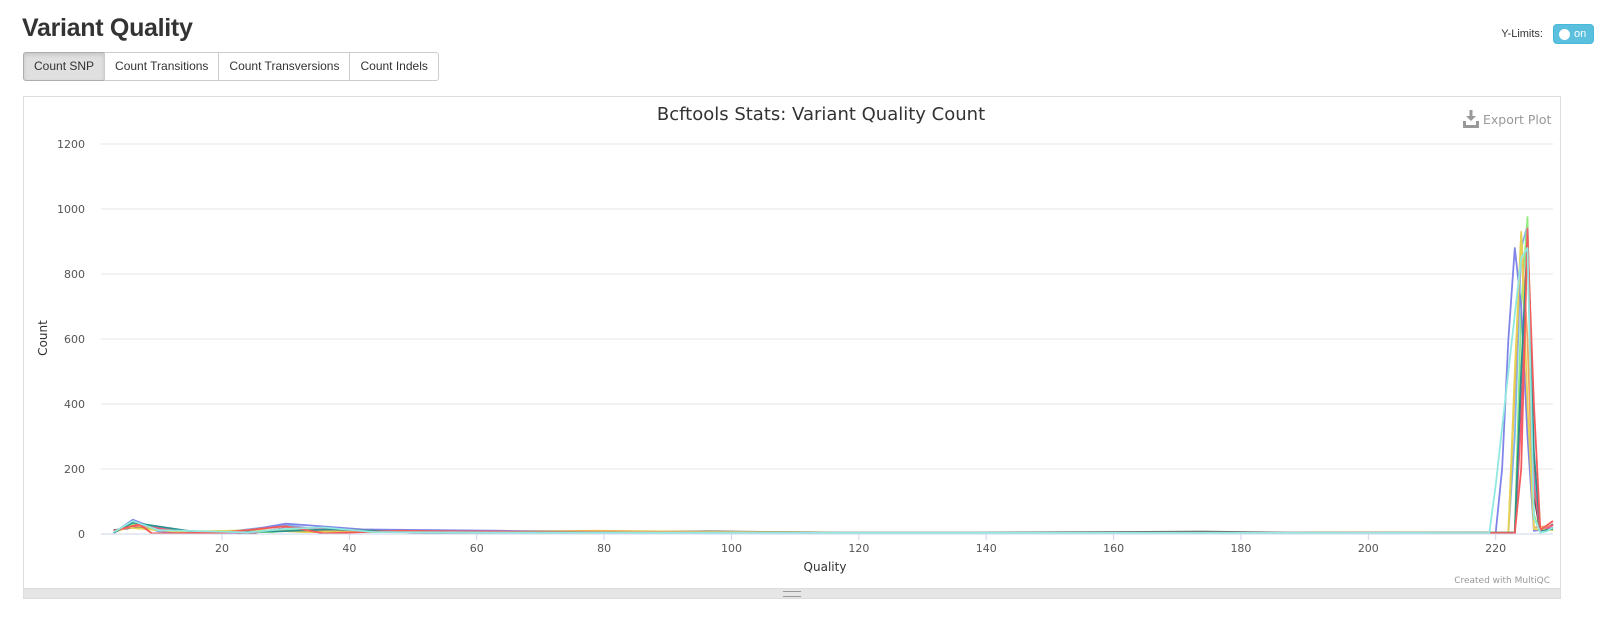 The height and width of the screenshot is (624, 1600). Describe the element at coordinates (81, 534) in the screenshot. I see `y-tick-label: 0` at that location.